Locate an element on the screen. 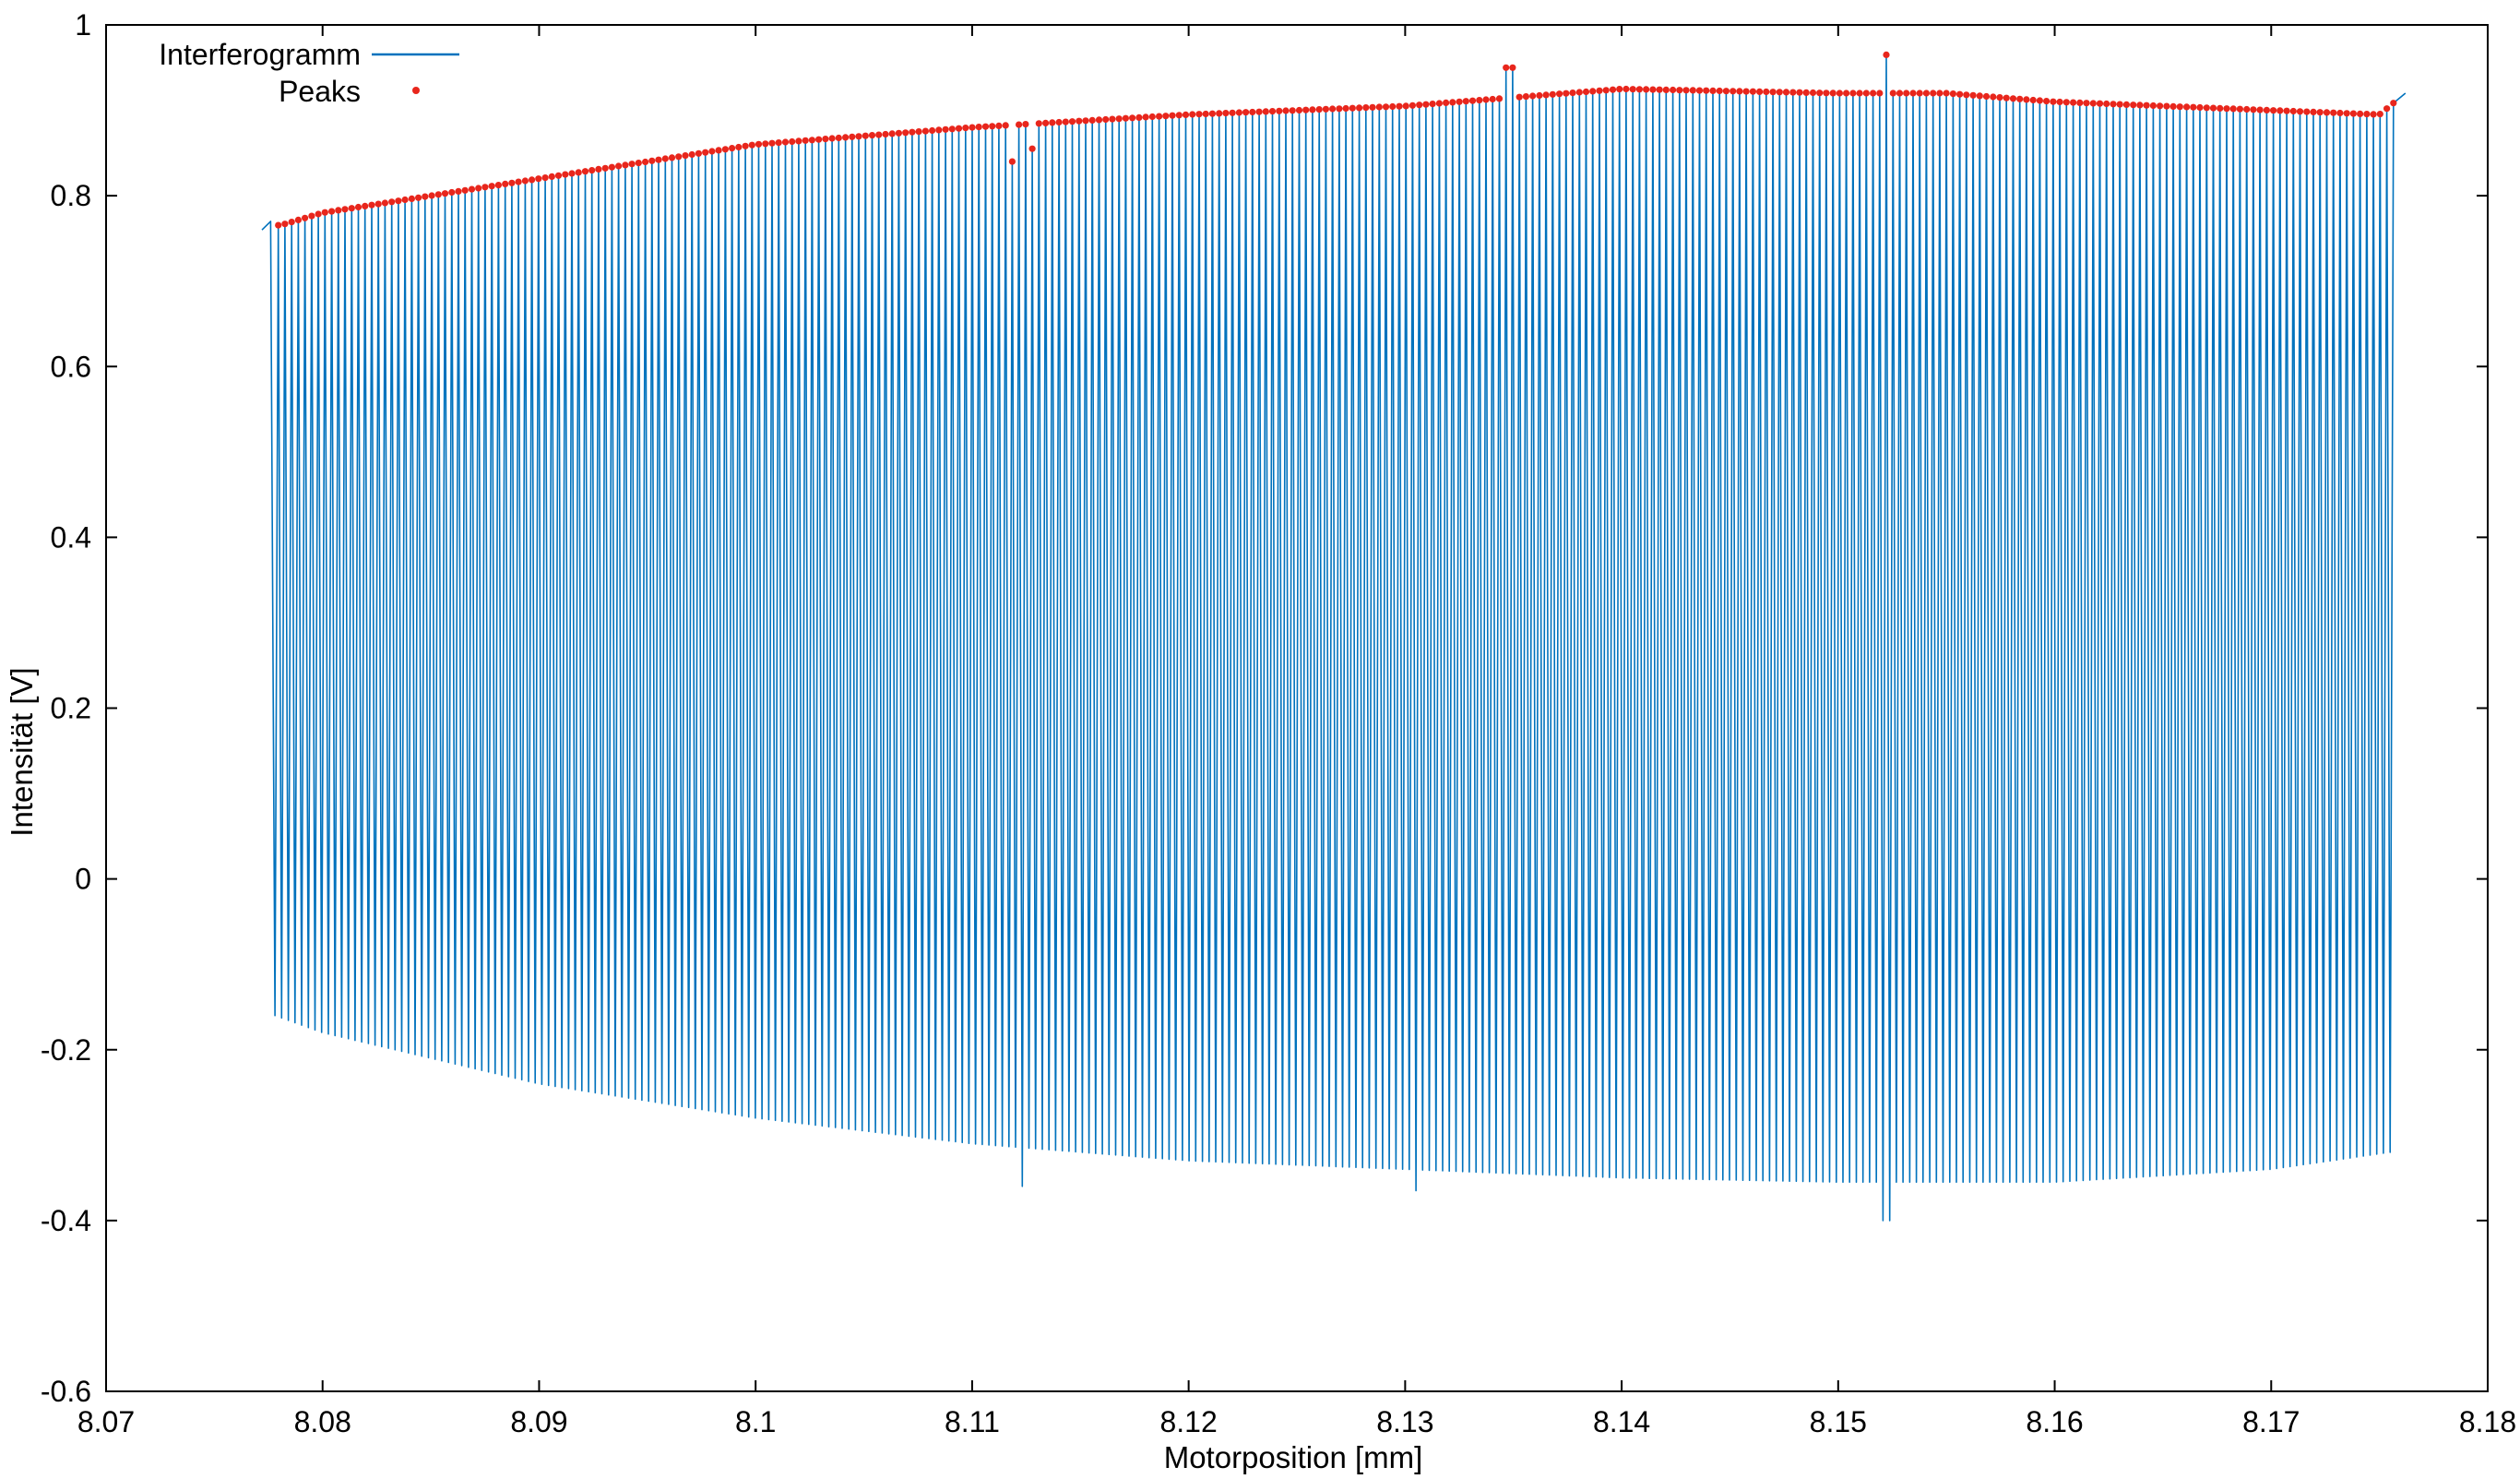  y-tick-label: 0.2 is located at coordinates (71, 709).